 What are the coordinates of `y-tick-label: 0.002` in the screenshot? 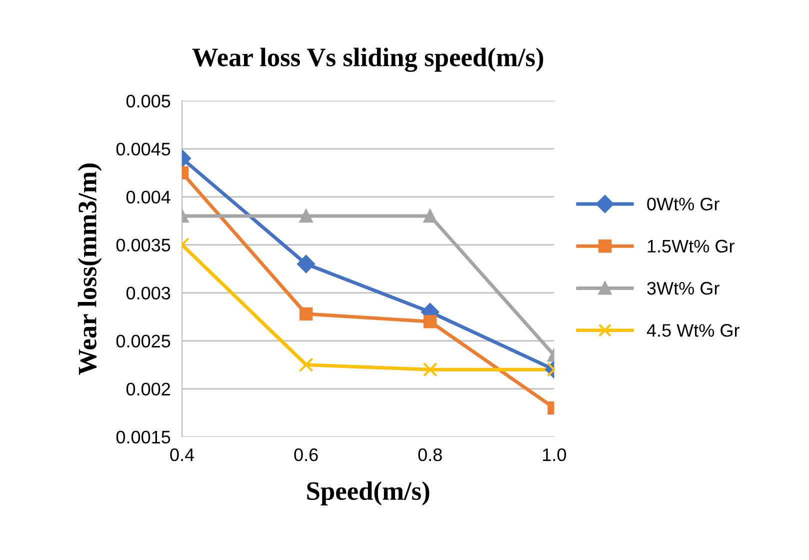 It's located at (148, 389).